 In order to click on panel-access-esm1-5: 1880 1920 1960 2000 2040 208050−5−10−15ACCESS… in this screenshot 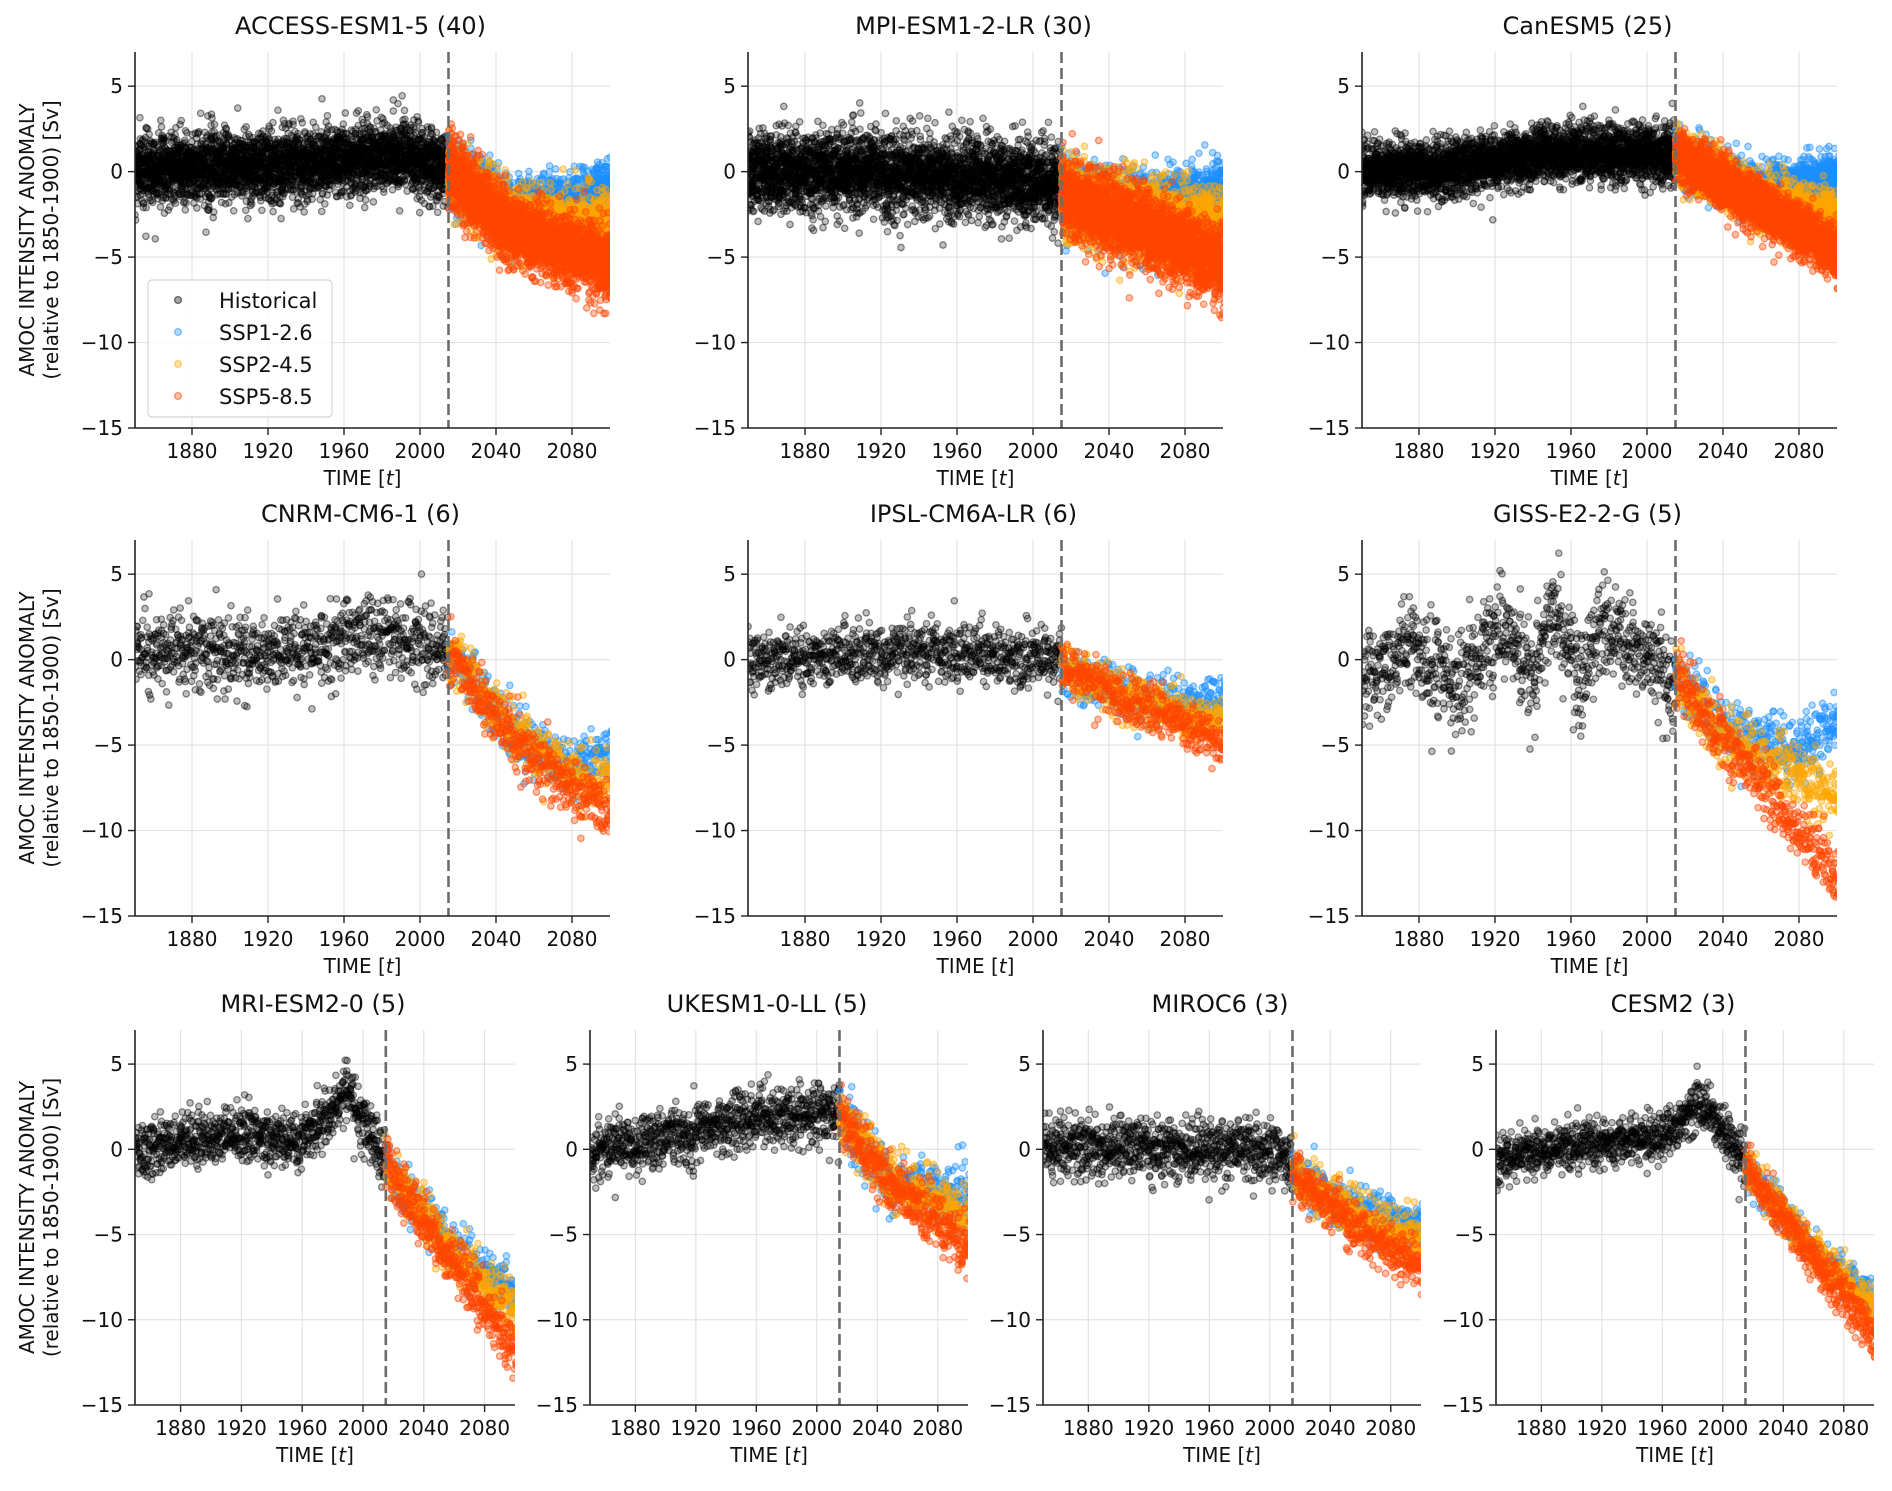, I will do `click(312, 251)`.